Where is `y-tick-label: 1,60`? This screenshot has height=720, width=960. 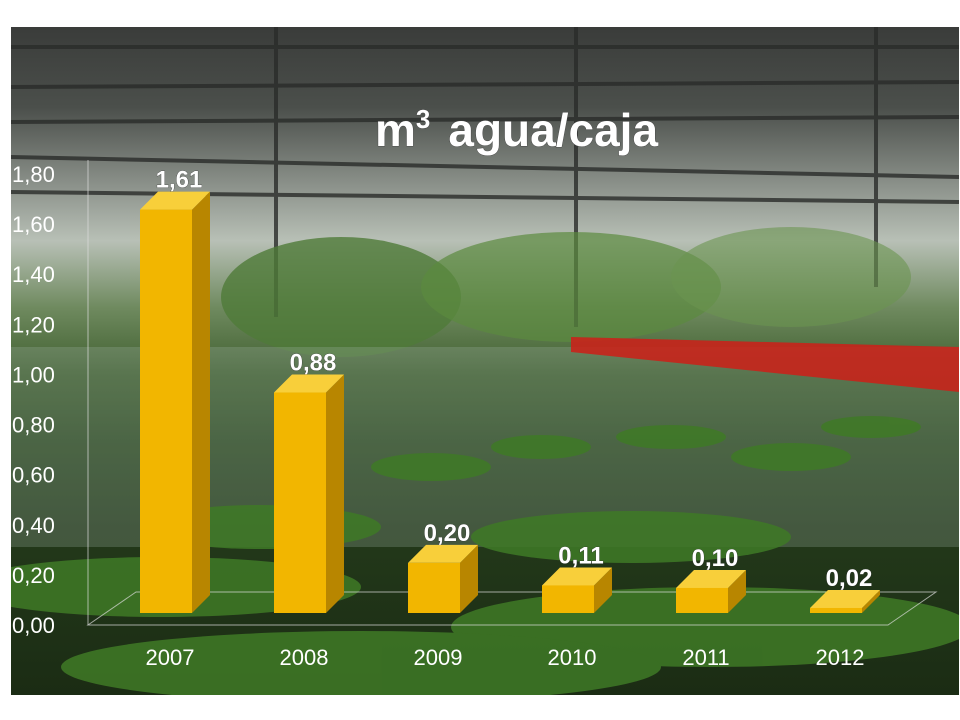 y-tick-label: 1,60 is located at coordinates (33, 224).